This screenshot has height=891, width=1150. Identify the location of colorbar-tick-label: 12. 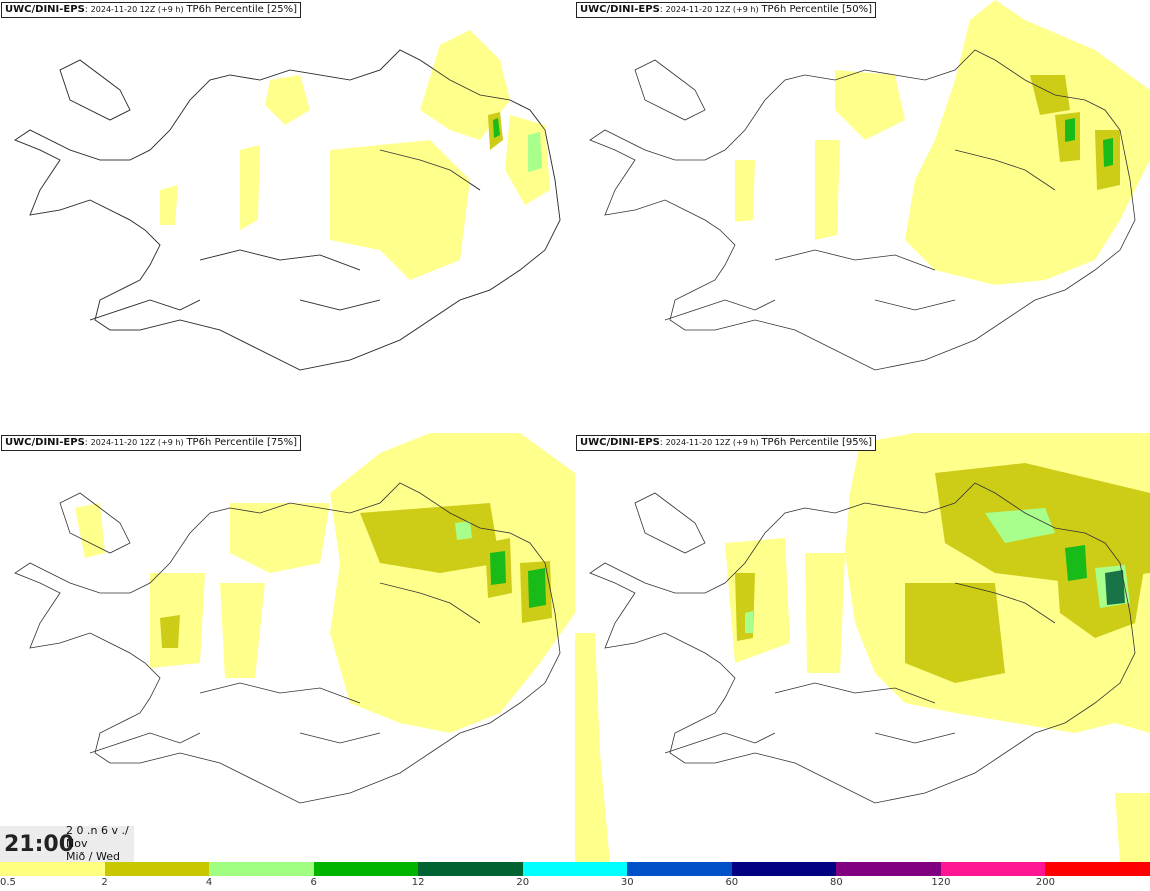
(418, 882).